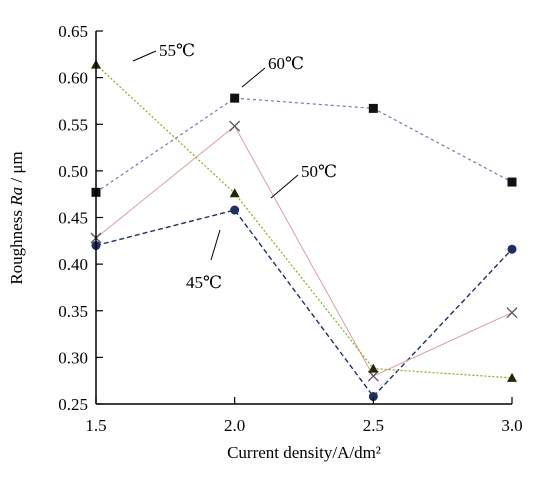 Image resolution: width=550 pixels, height=479 pixels. I want to click on y-tick-label: 0.30, so click(73, 357).